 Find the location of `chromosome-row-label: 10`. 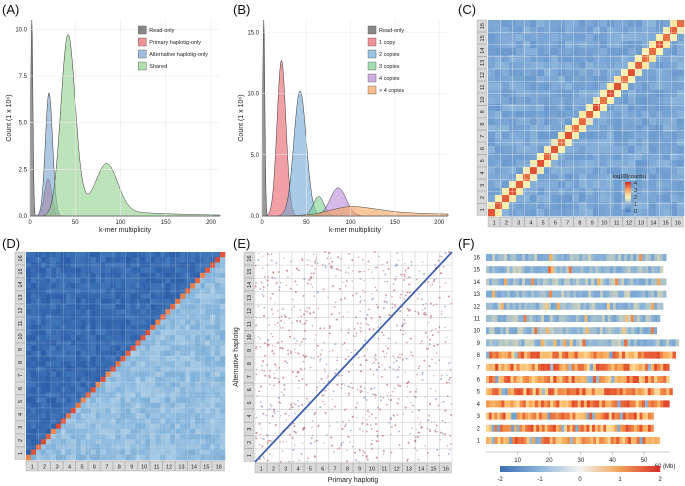

chromosome-row-label: 10 is located at coordinates (476, 332).